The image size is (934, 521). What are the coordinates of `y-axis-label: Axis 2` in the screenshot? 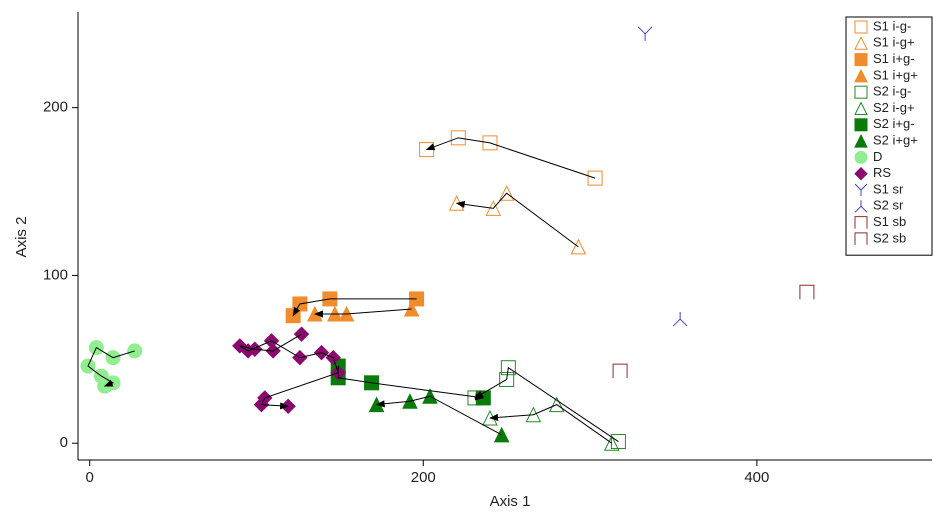 It's located at (21, 237).